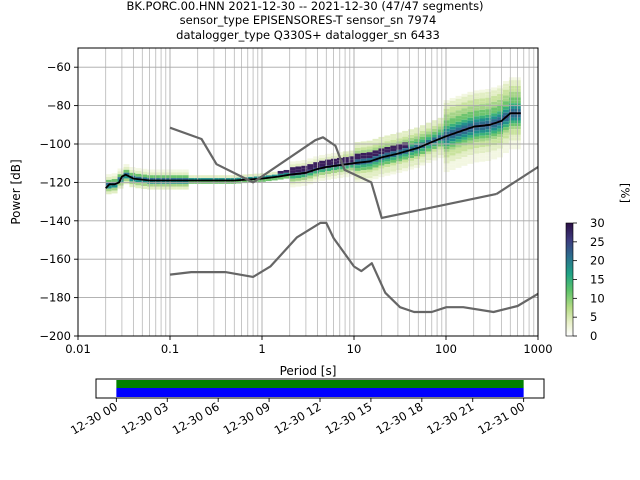  Describe the element at coordinates (55, 259) in the screenshot. I see `y-tick-label: −160` at that location.